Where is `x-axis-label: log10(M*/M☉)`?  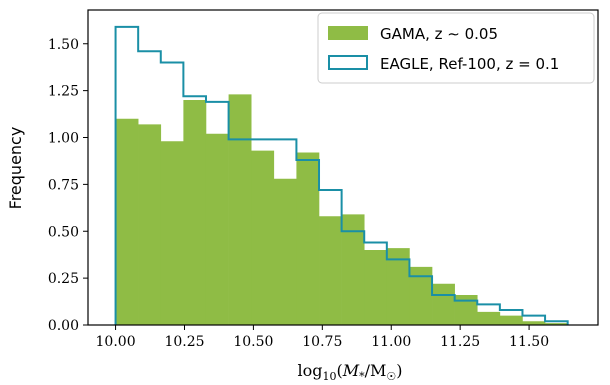
x-axis-label: log10(M*/M☉) is located at coordinates (349, 372).